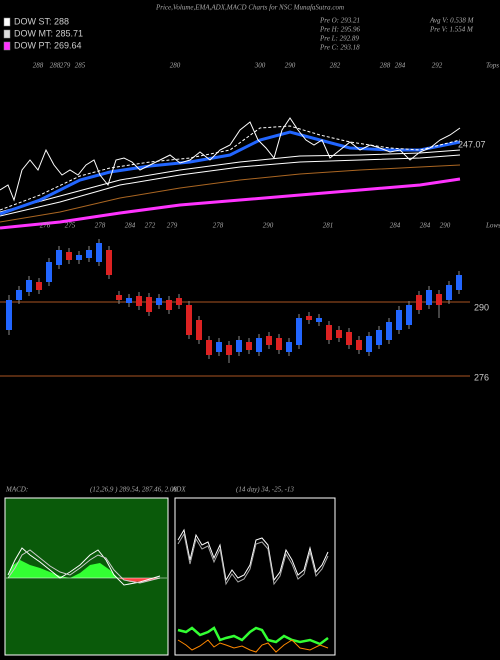 The height and width of the screenshot is (660, 500). What do you see at coordinates (45, 226) in the screenshot?
I see `low-label: 276` at bounding box center [45, 226].